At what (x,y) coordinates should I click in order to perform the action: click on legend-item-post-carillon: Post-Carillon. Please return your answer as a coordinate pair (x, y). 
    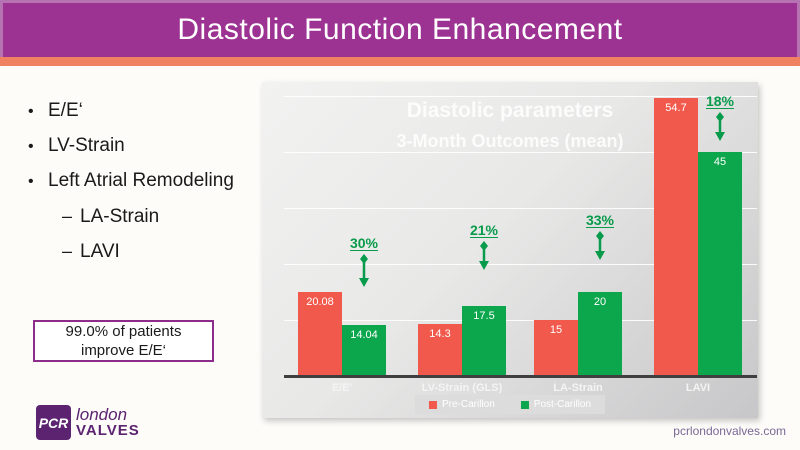
    Looking at the image, I should click on (556, 404).